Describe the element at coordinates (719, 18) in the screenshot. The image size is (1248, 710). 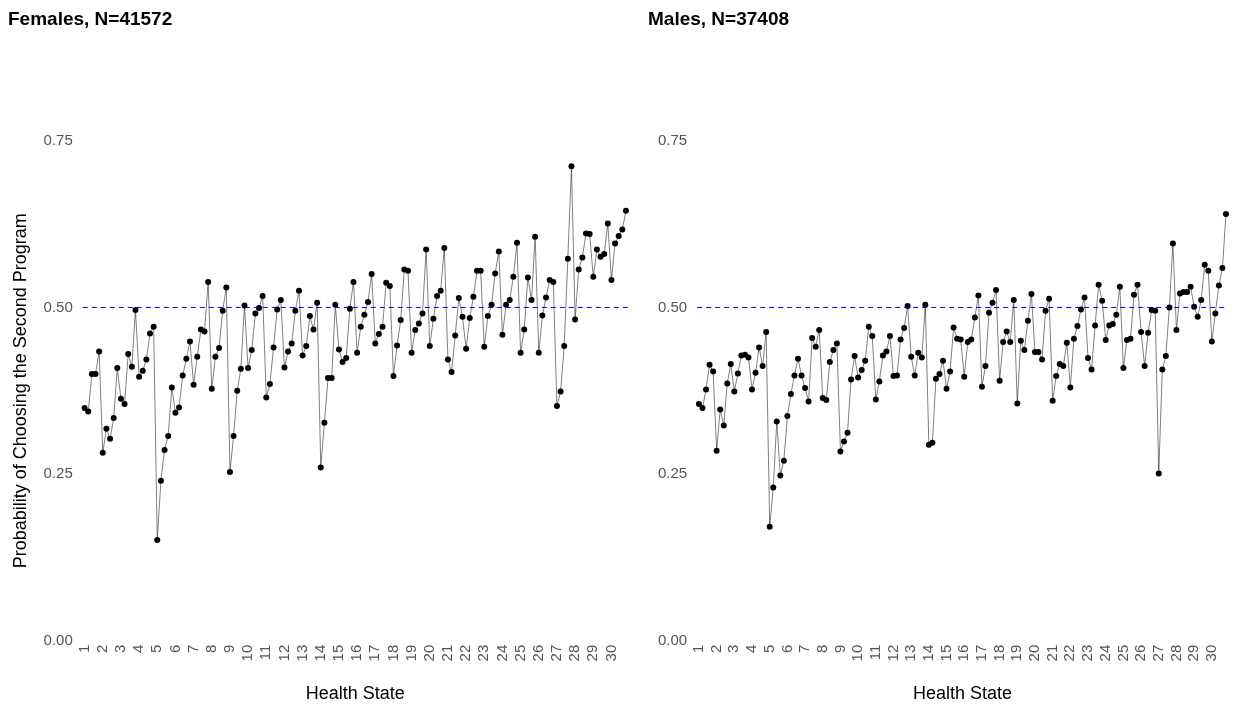
I see `chart-title: Males, N=37408` at that location.